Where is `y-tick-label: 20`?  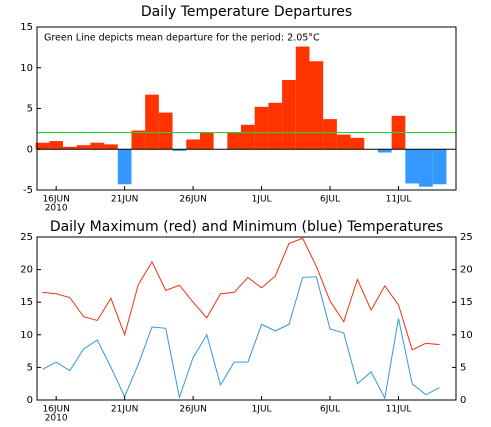
y-tick-label: 20 is located at coordinates (26, 270).